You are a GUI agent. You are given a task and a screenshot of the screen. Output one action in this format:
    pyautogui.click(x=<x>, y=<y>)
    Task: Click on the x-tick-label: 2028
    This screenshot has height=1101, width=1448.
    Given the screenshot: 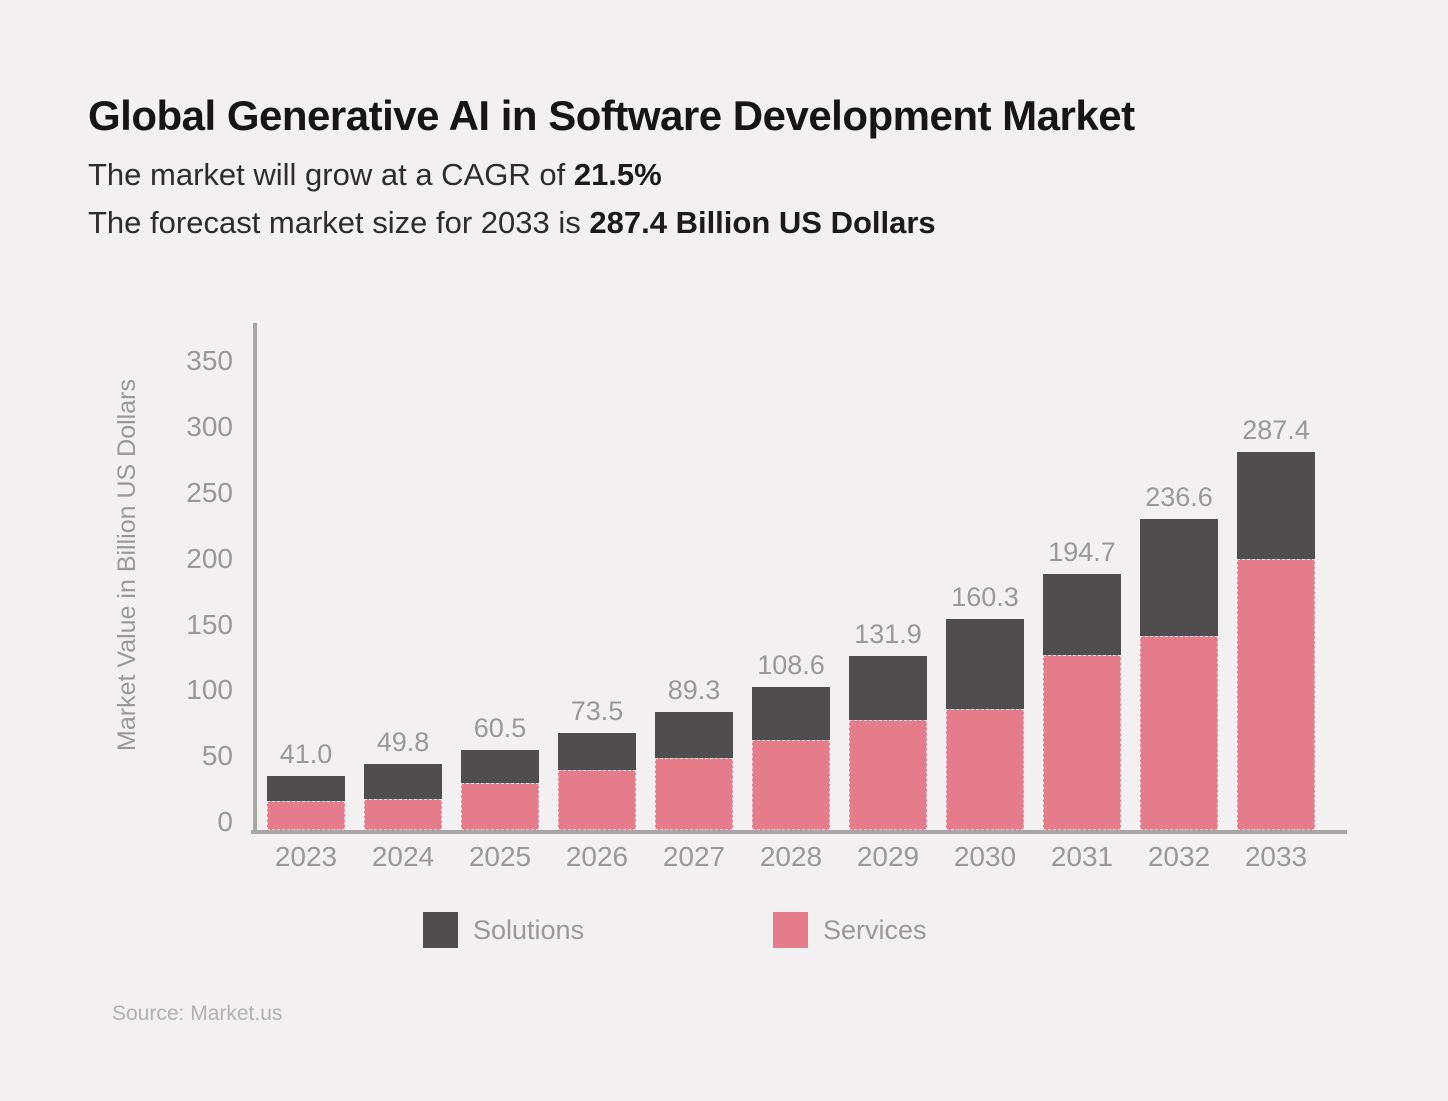 What is the action you would take?
    pyautogui.click(x=791, y=856)
    